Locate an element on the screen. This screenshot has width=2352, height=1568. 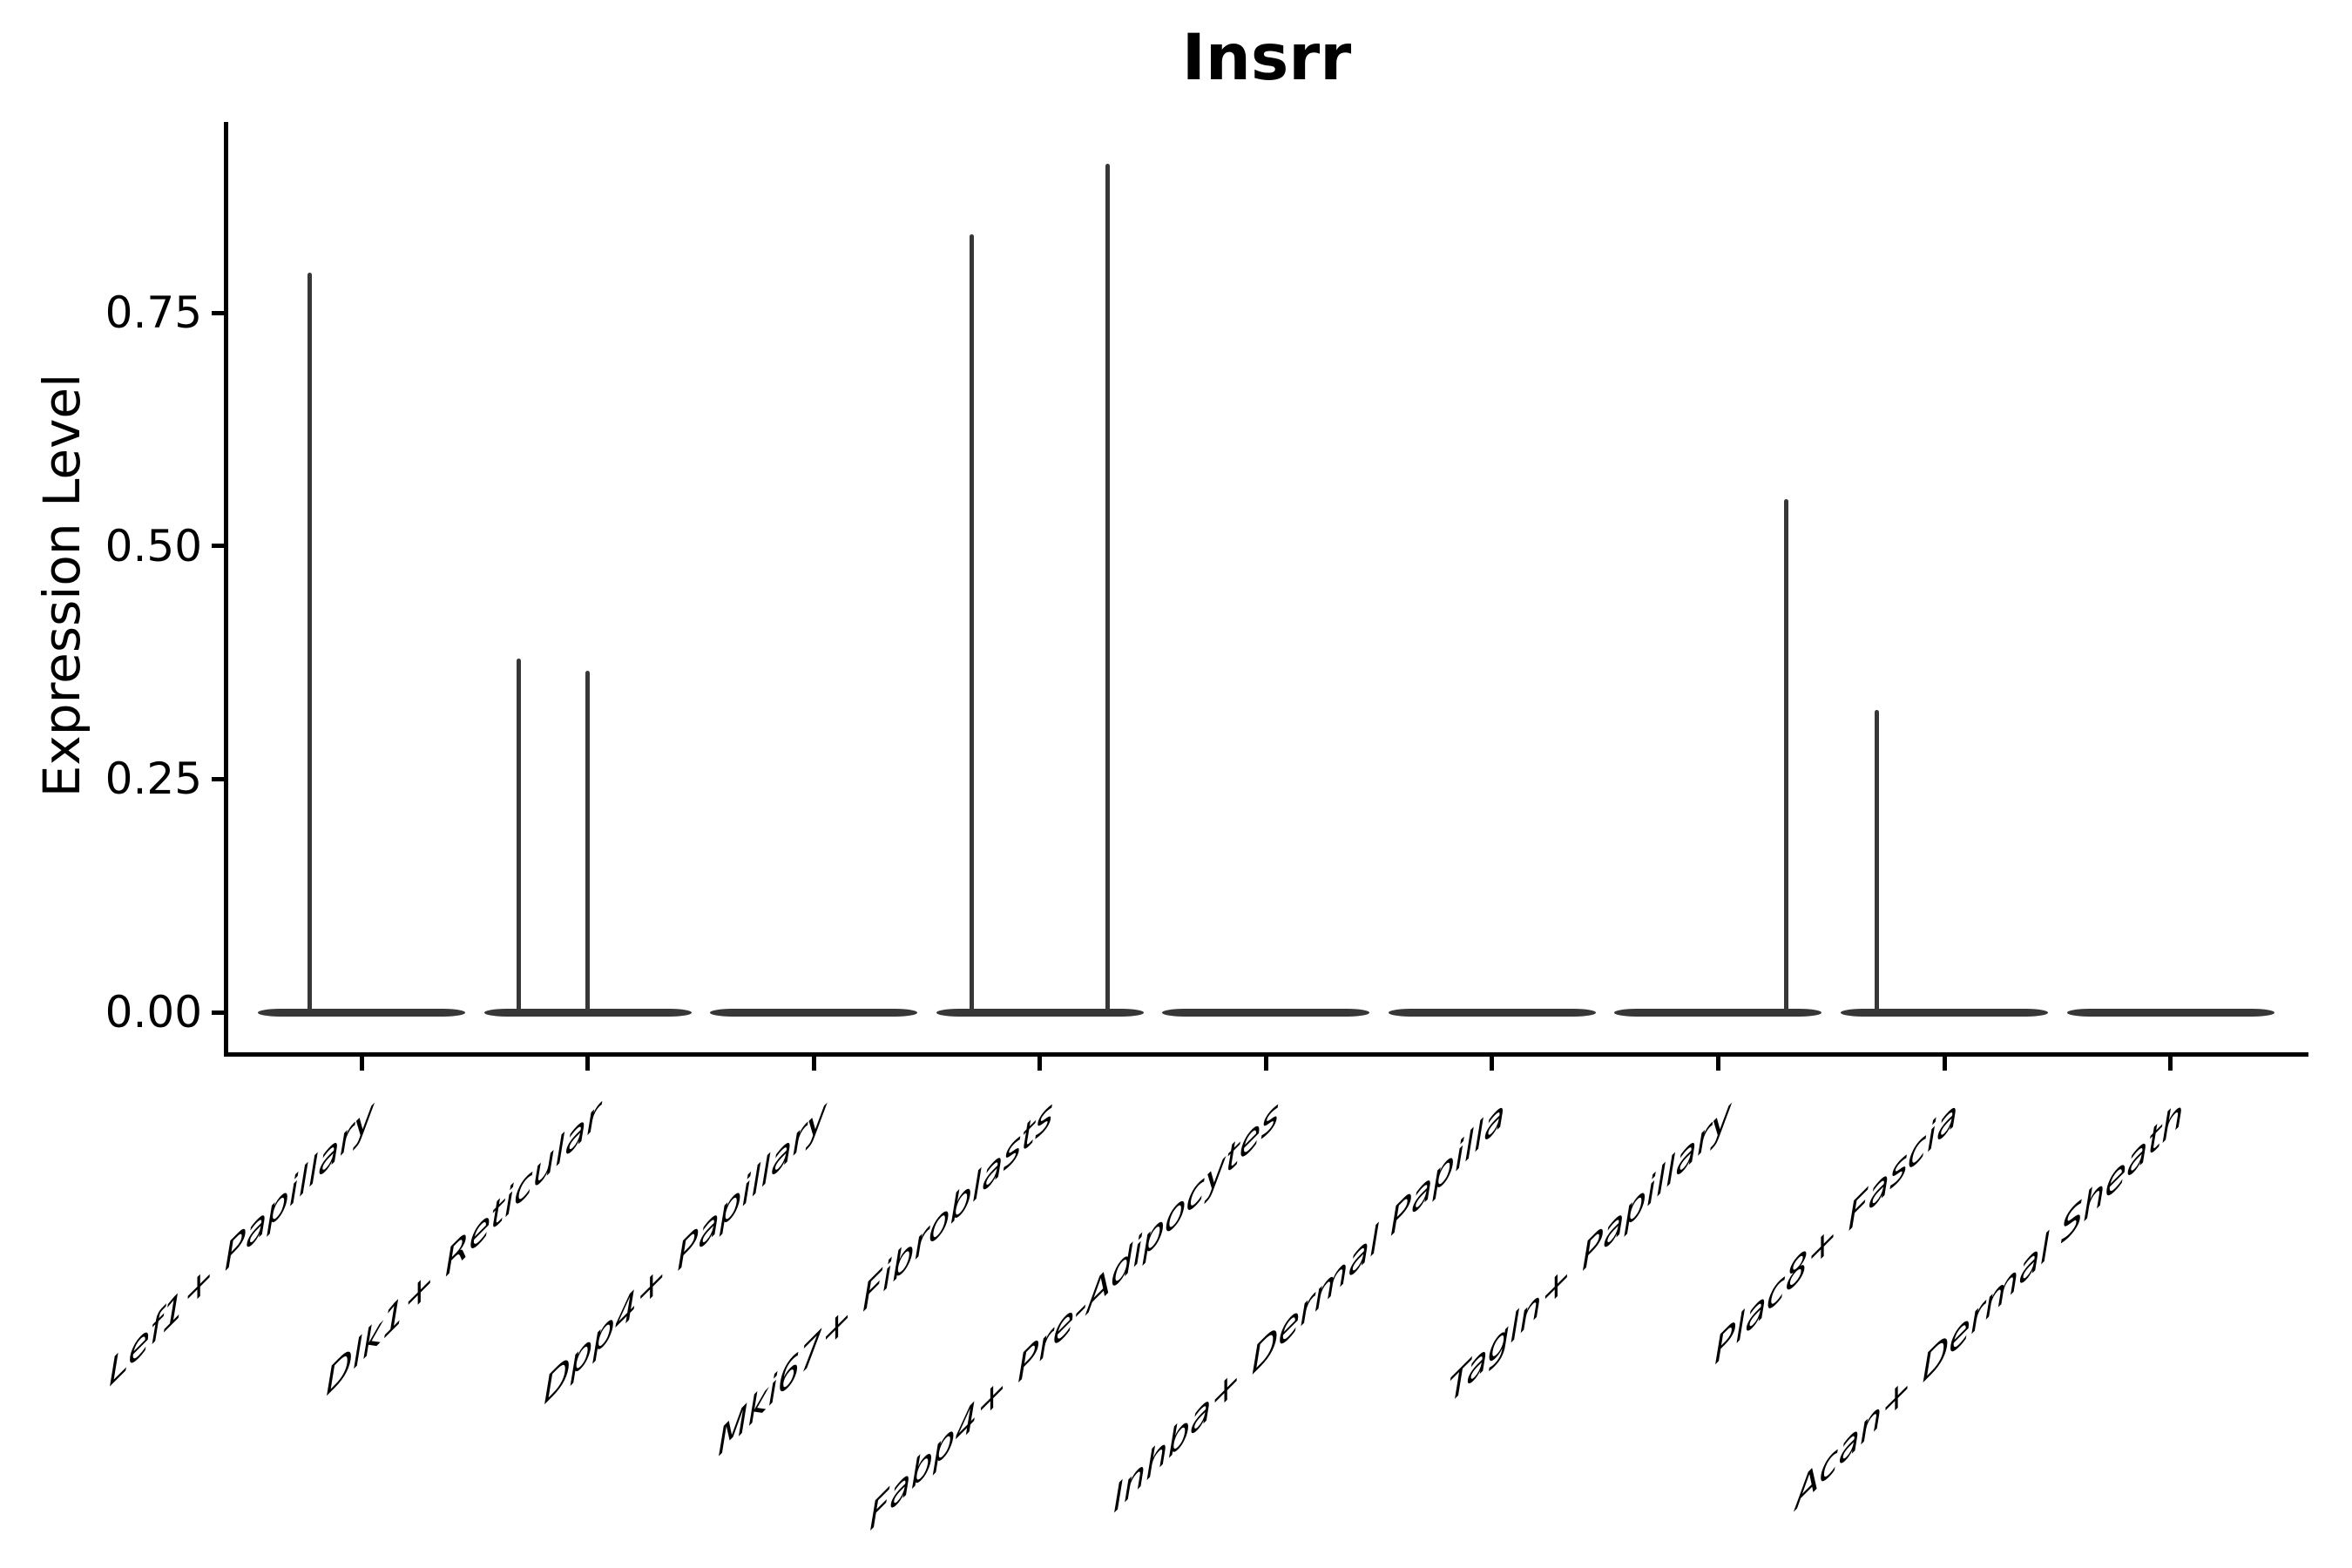
y-tick-label: 0.75 is located at coordinates (153, 313).